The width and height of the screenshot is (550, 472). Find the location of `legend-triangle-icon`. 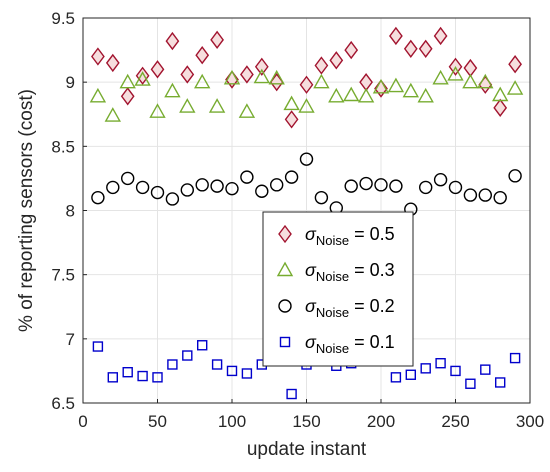

legend-triangle-icon is located at coordinates (285, 269).